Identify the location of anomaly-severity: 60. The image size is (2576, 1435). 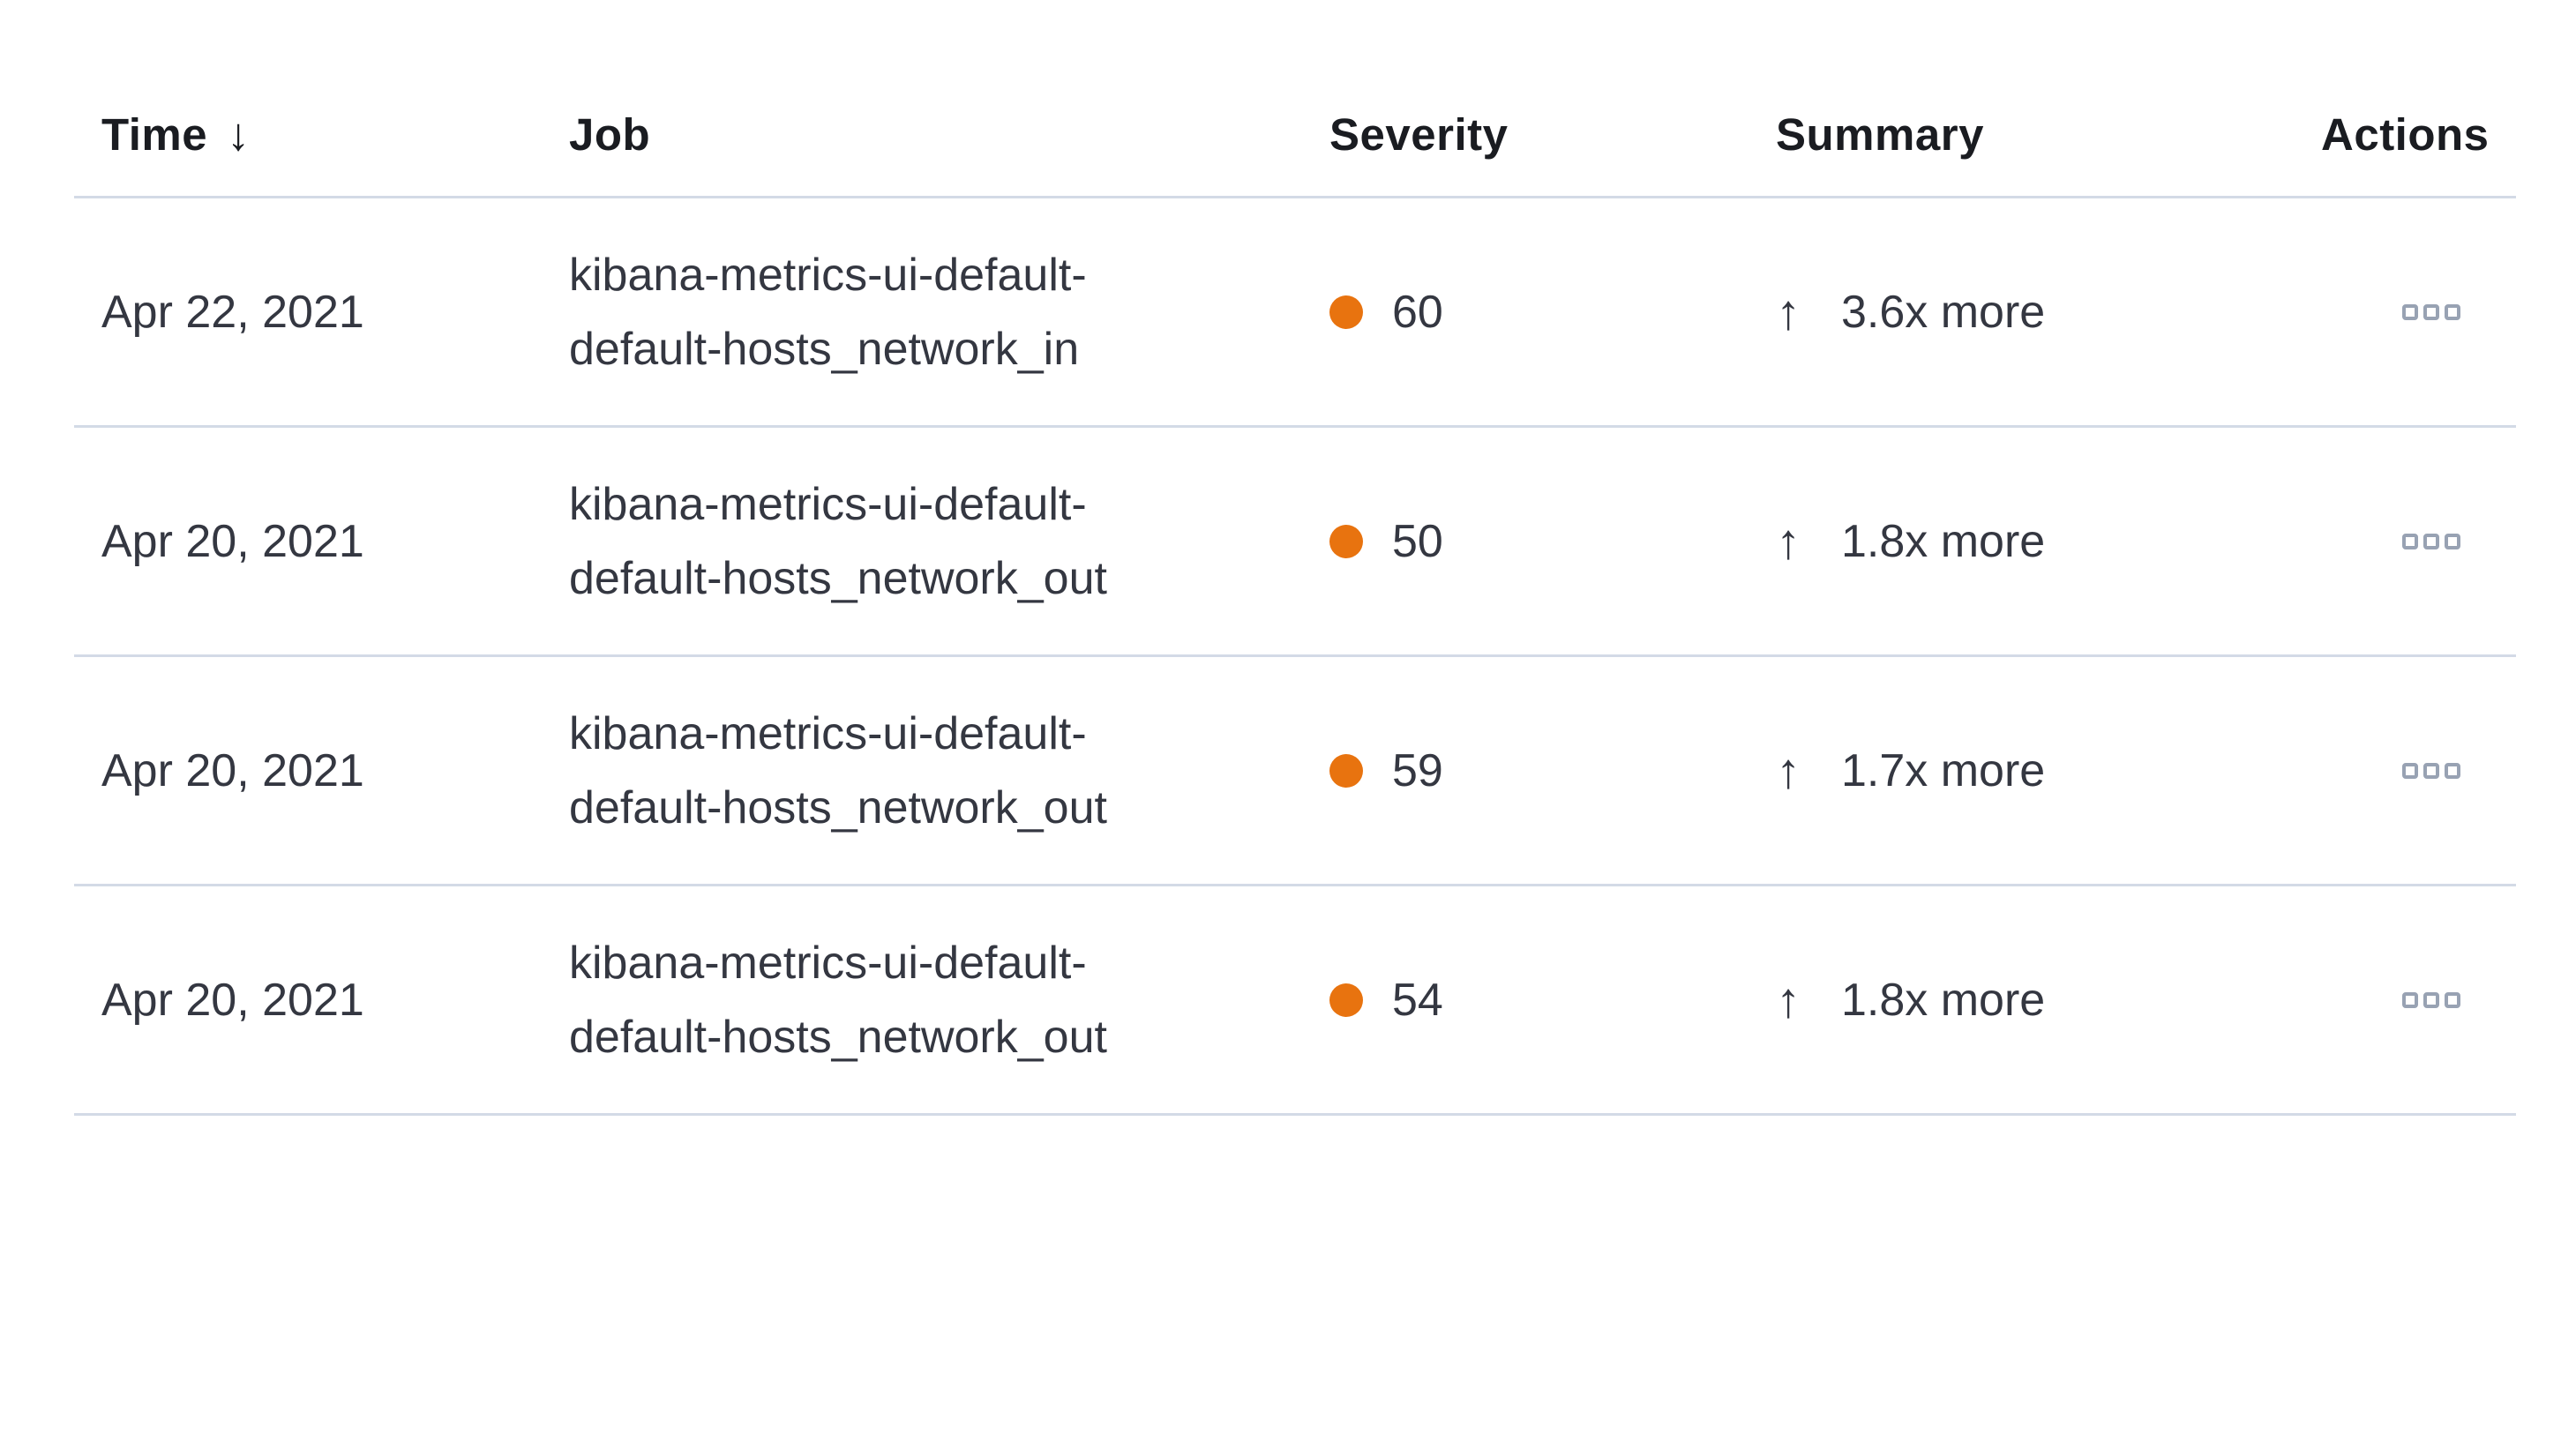
(1526, 312).